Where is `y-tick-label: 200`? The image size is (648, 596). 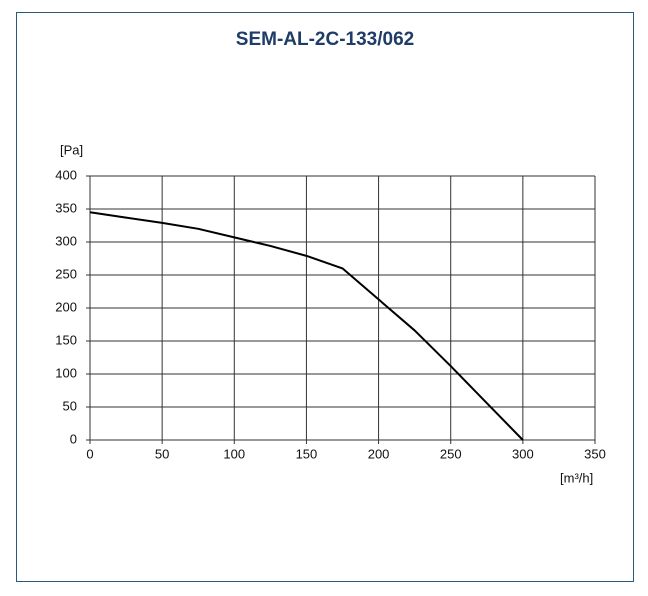 y-tick-label: 200 is located at coordinates (66, 306).